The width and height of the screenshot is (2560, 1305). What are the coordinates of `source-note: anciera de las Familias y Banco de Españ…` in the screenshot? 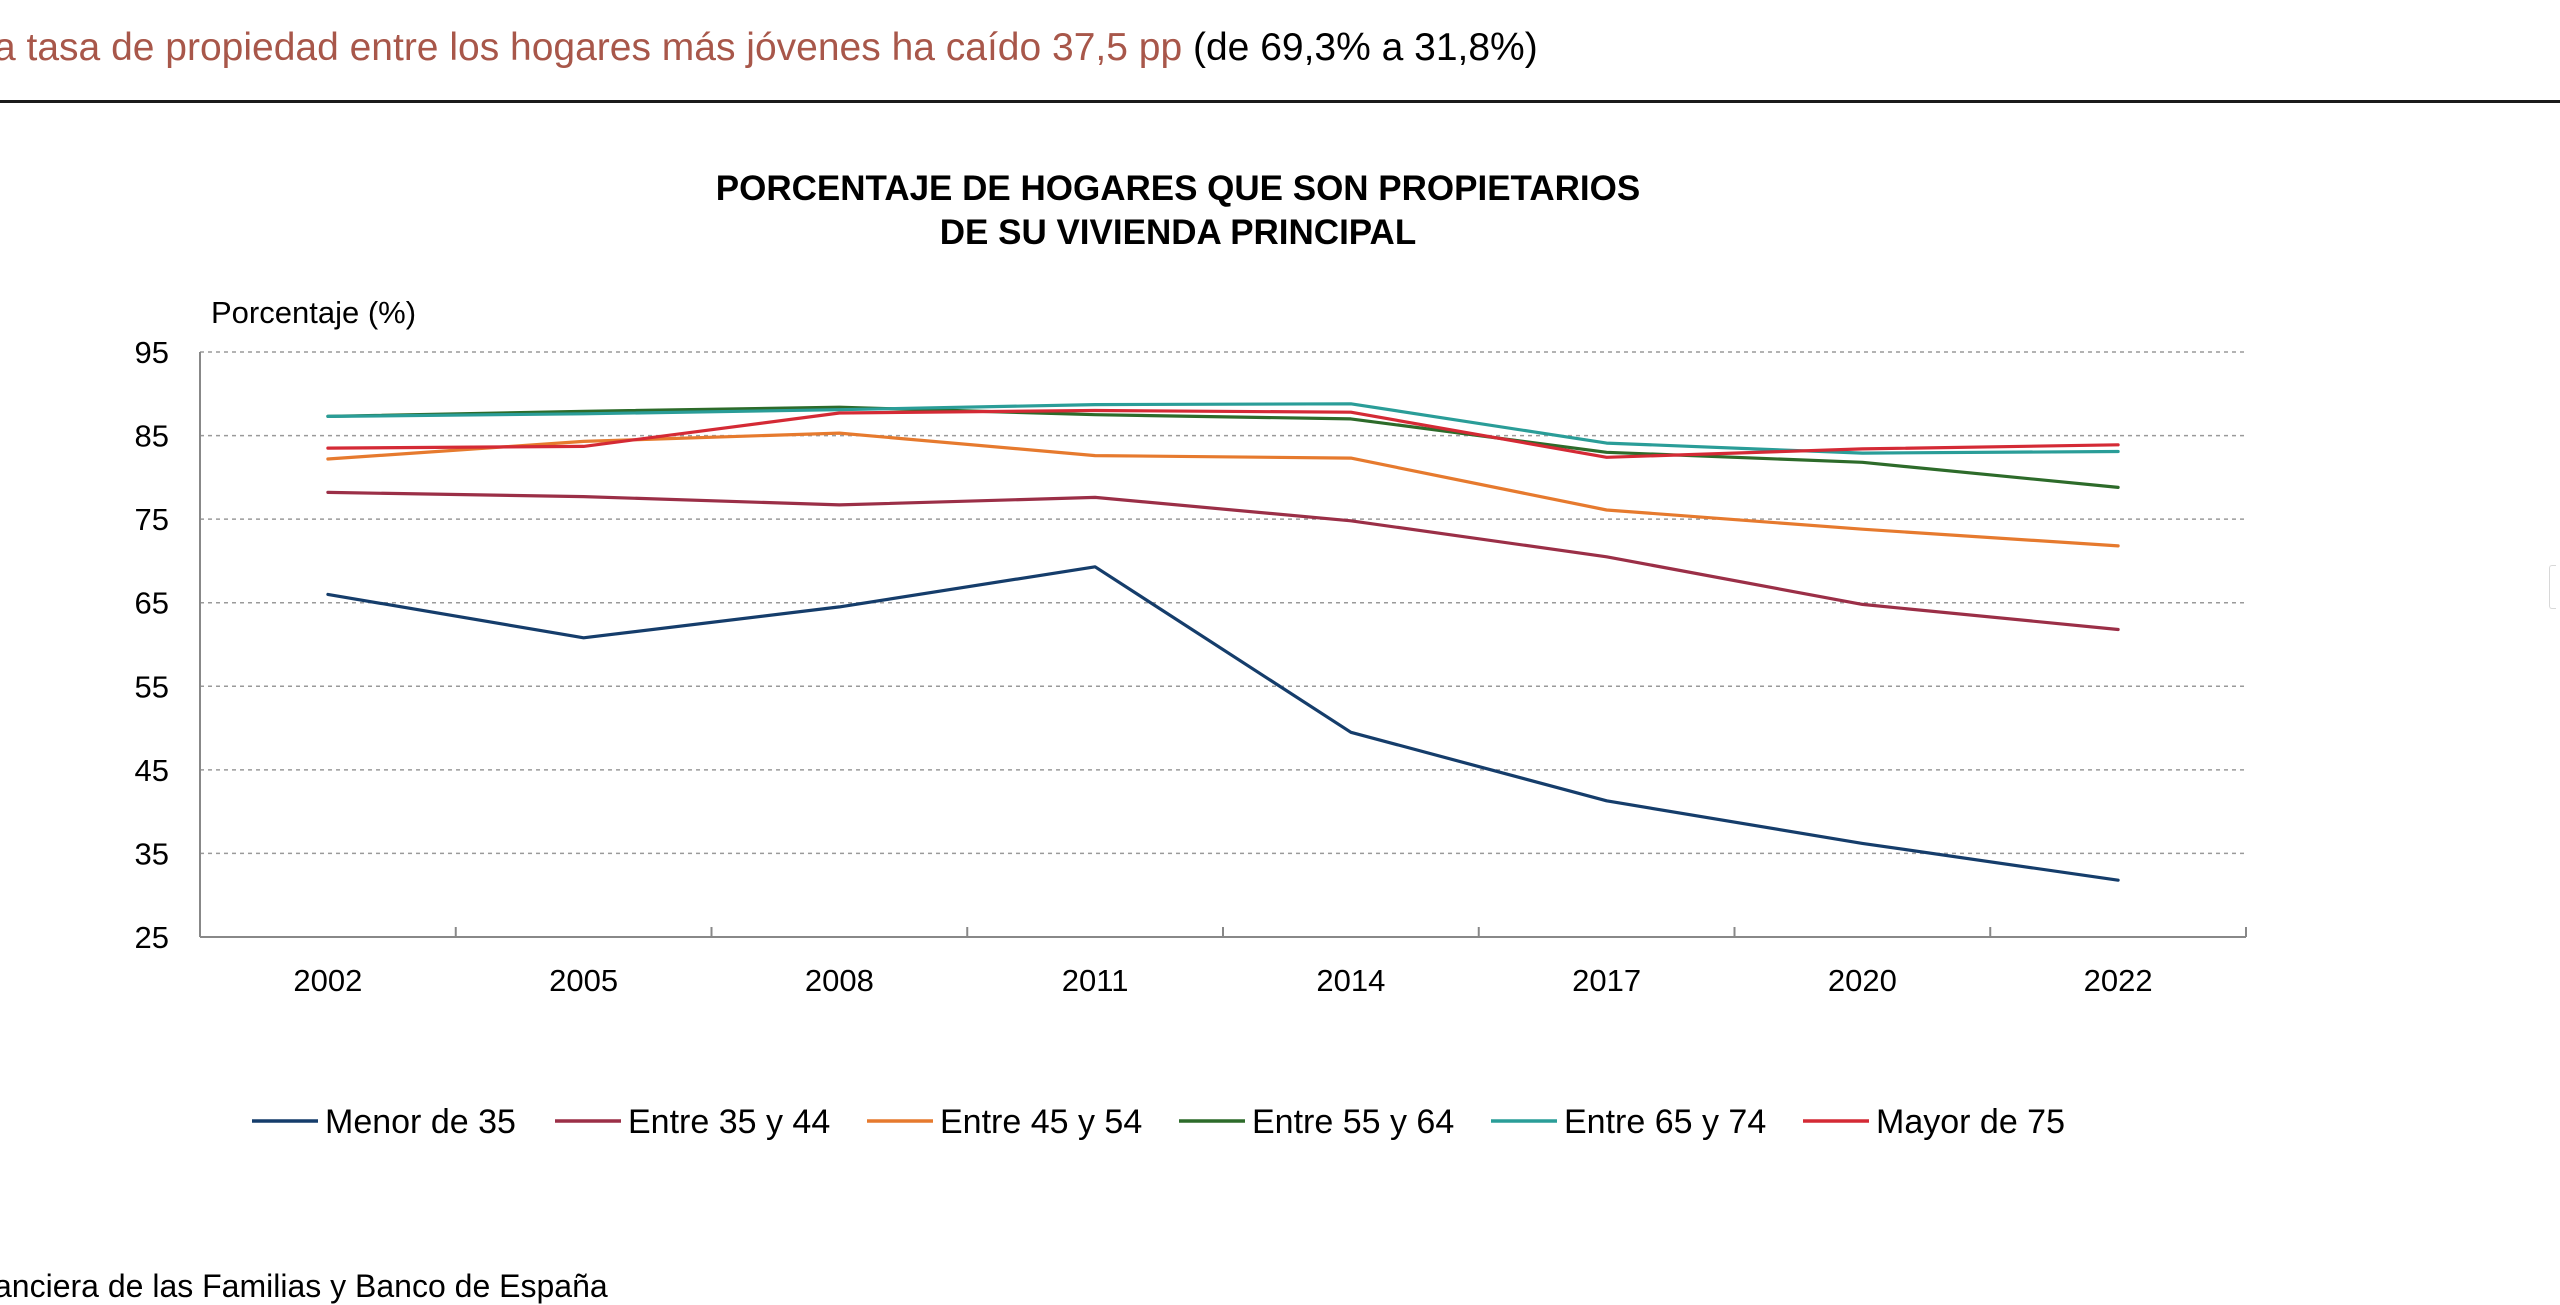 It's located at (304, 1286).